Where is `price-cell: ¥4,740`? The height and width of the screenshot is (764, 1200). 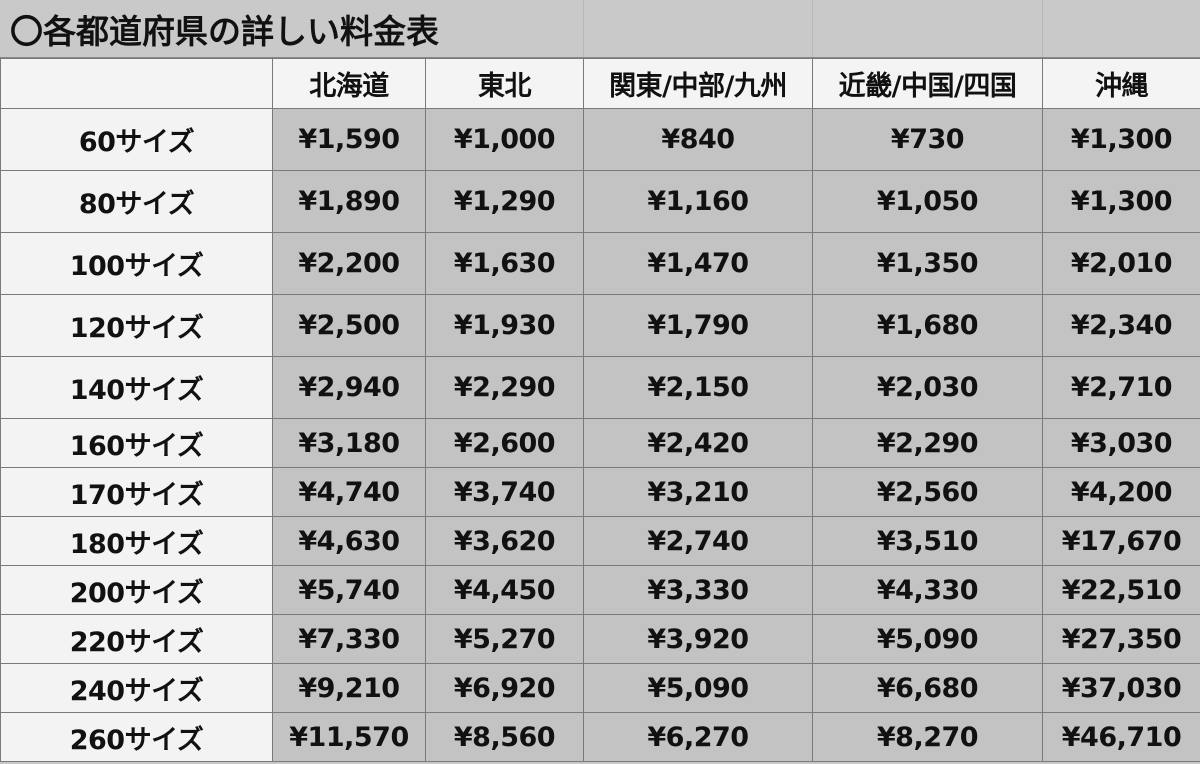
price-cell: ¥4,740 is located at coordinates (349, 492).